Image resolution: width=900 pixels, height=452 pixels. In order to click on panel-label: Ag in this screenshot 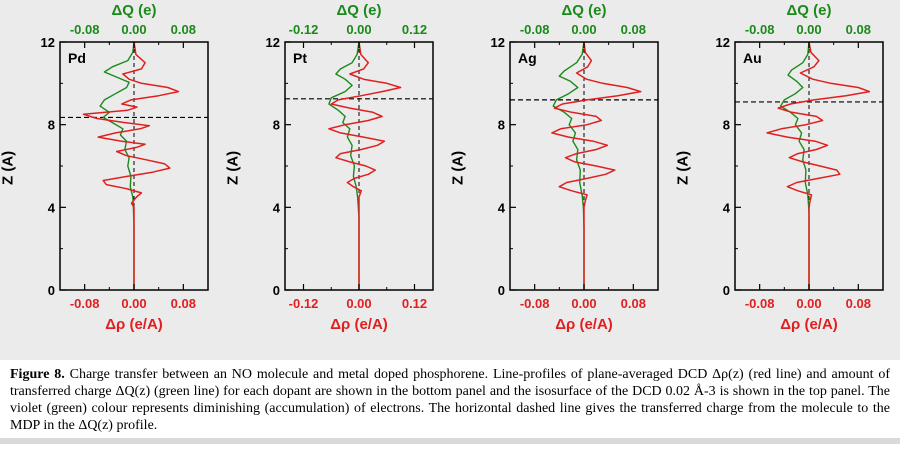, I will do `click(527, 58)`.